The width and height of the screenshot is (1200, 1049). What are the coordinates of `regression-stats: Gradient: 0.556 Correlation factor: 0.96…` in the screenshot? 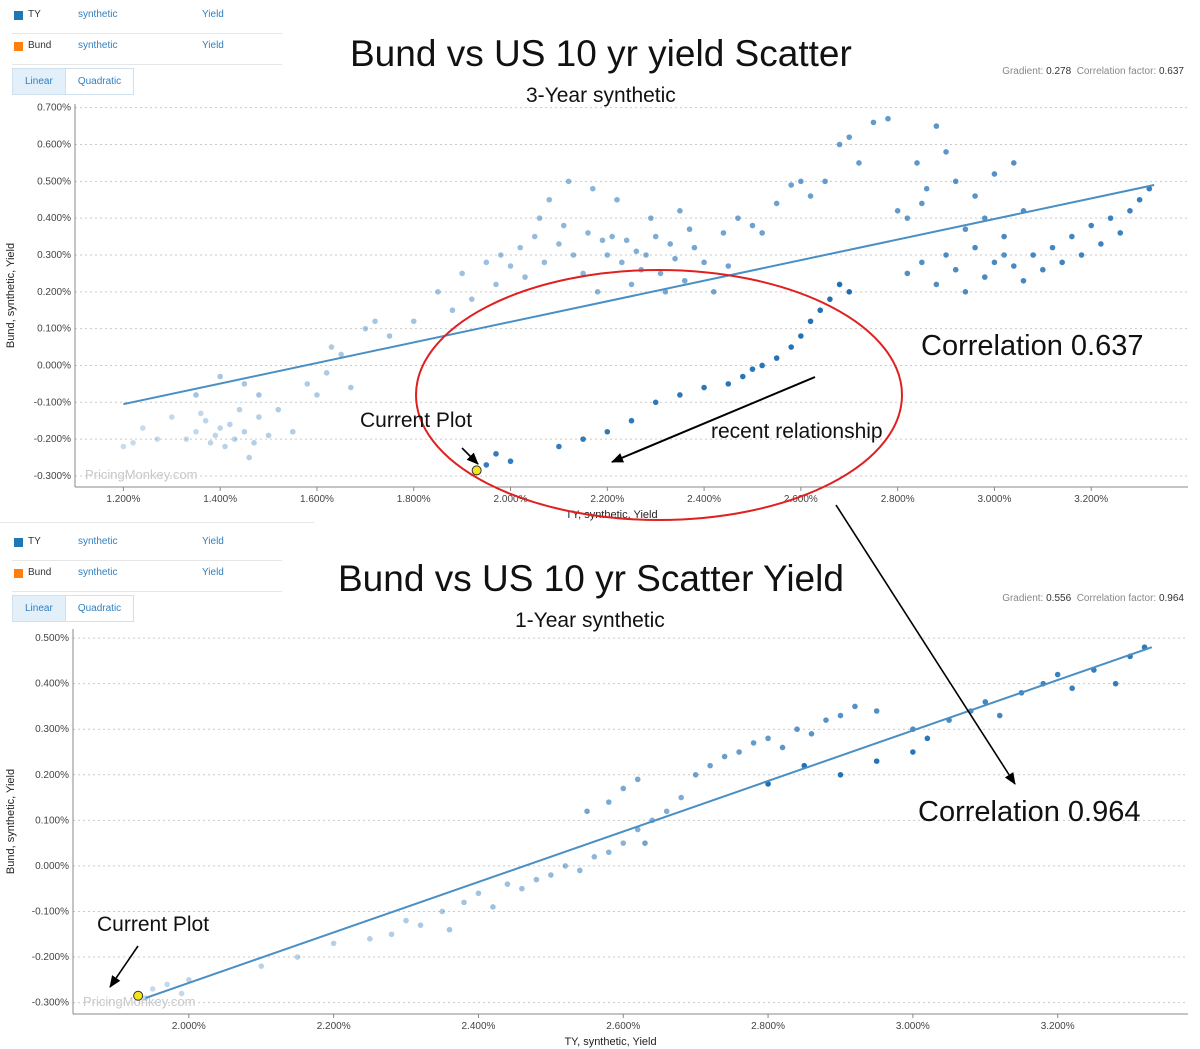 It's located at (1093, 598).